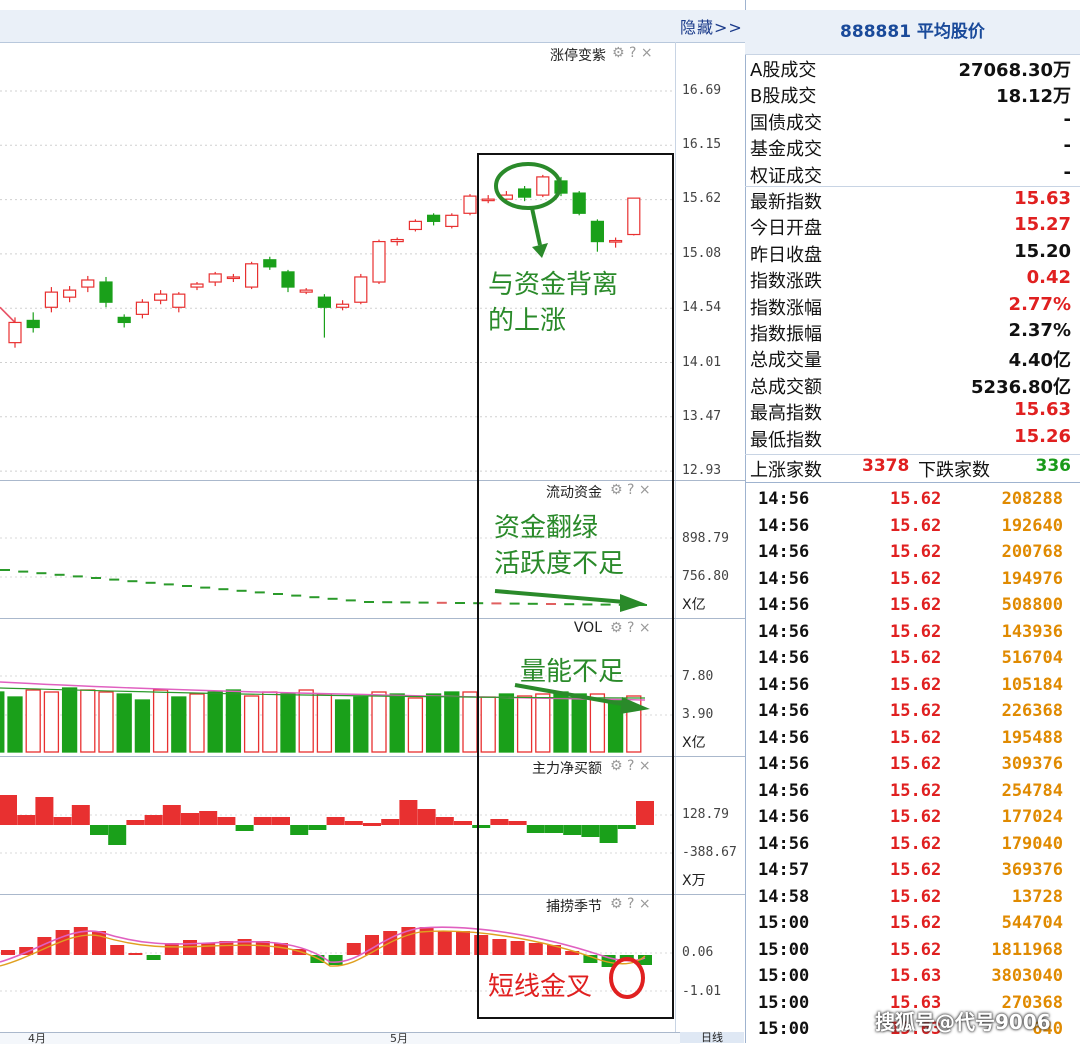 Image resolution: width=1080 pixels, height=1045 pixels. I want to click on quote-label: 最高指数, so click(786, 414).